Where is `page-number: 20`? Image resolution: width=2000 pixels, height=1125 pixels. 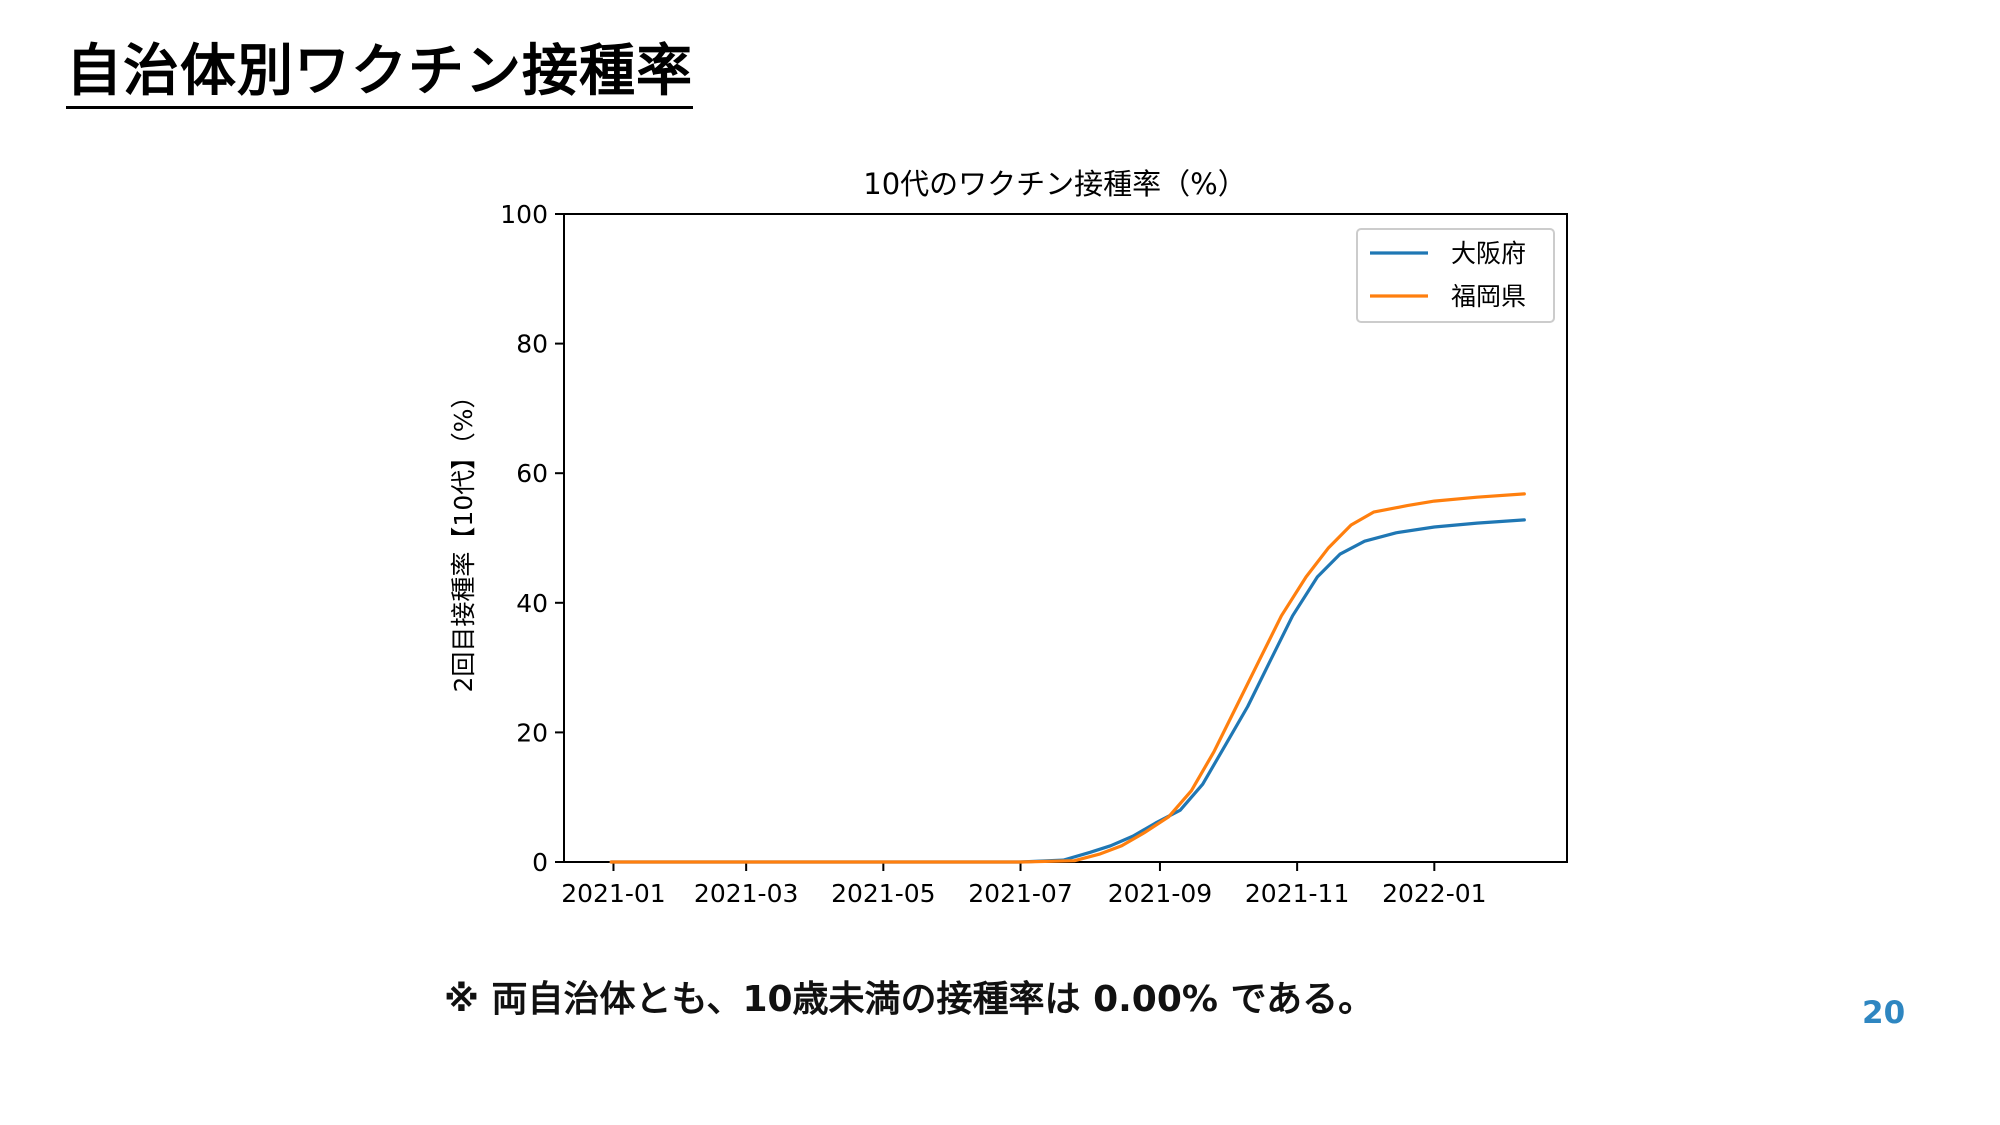
page-number: 20 is located at coordinates (1884, 1013).